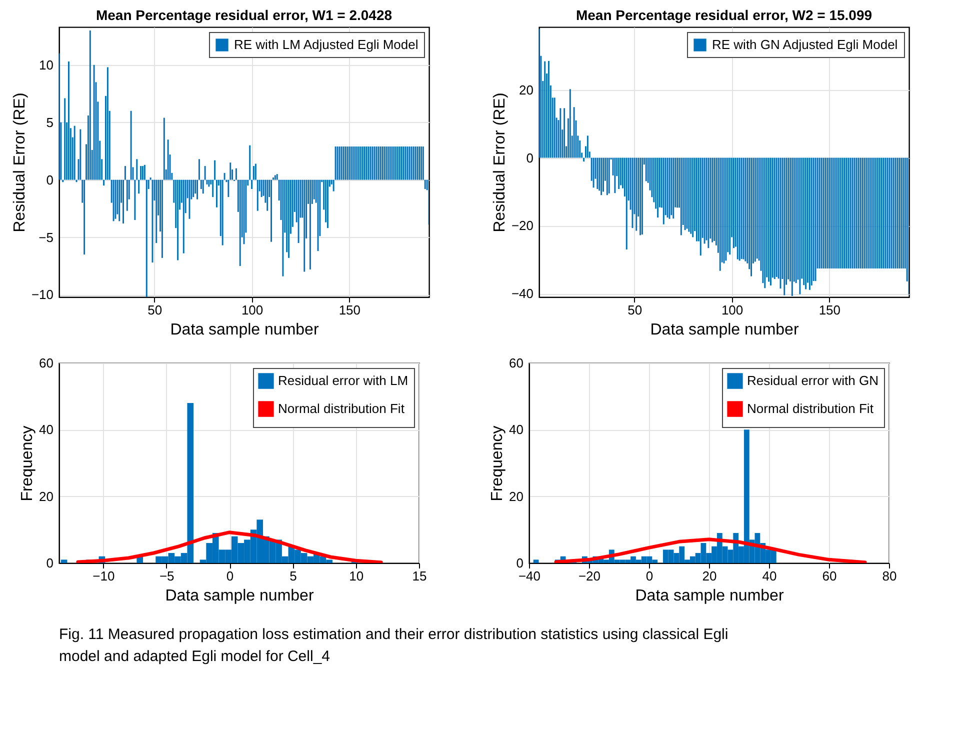 Image resolution: width=955 pixels, height=754 pixels. I want to click on x-tick-label: 15, so click(419, 576).